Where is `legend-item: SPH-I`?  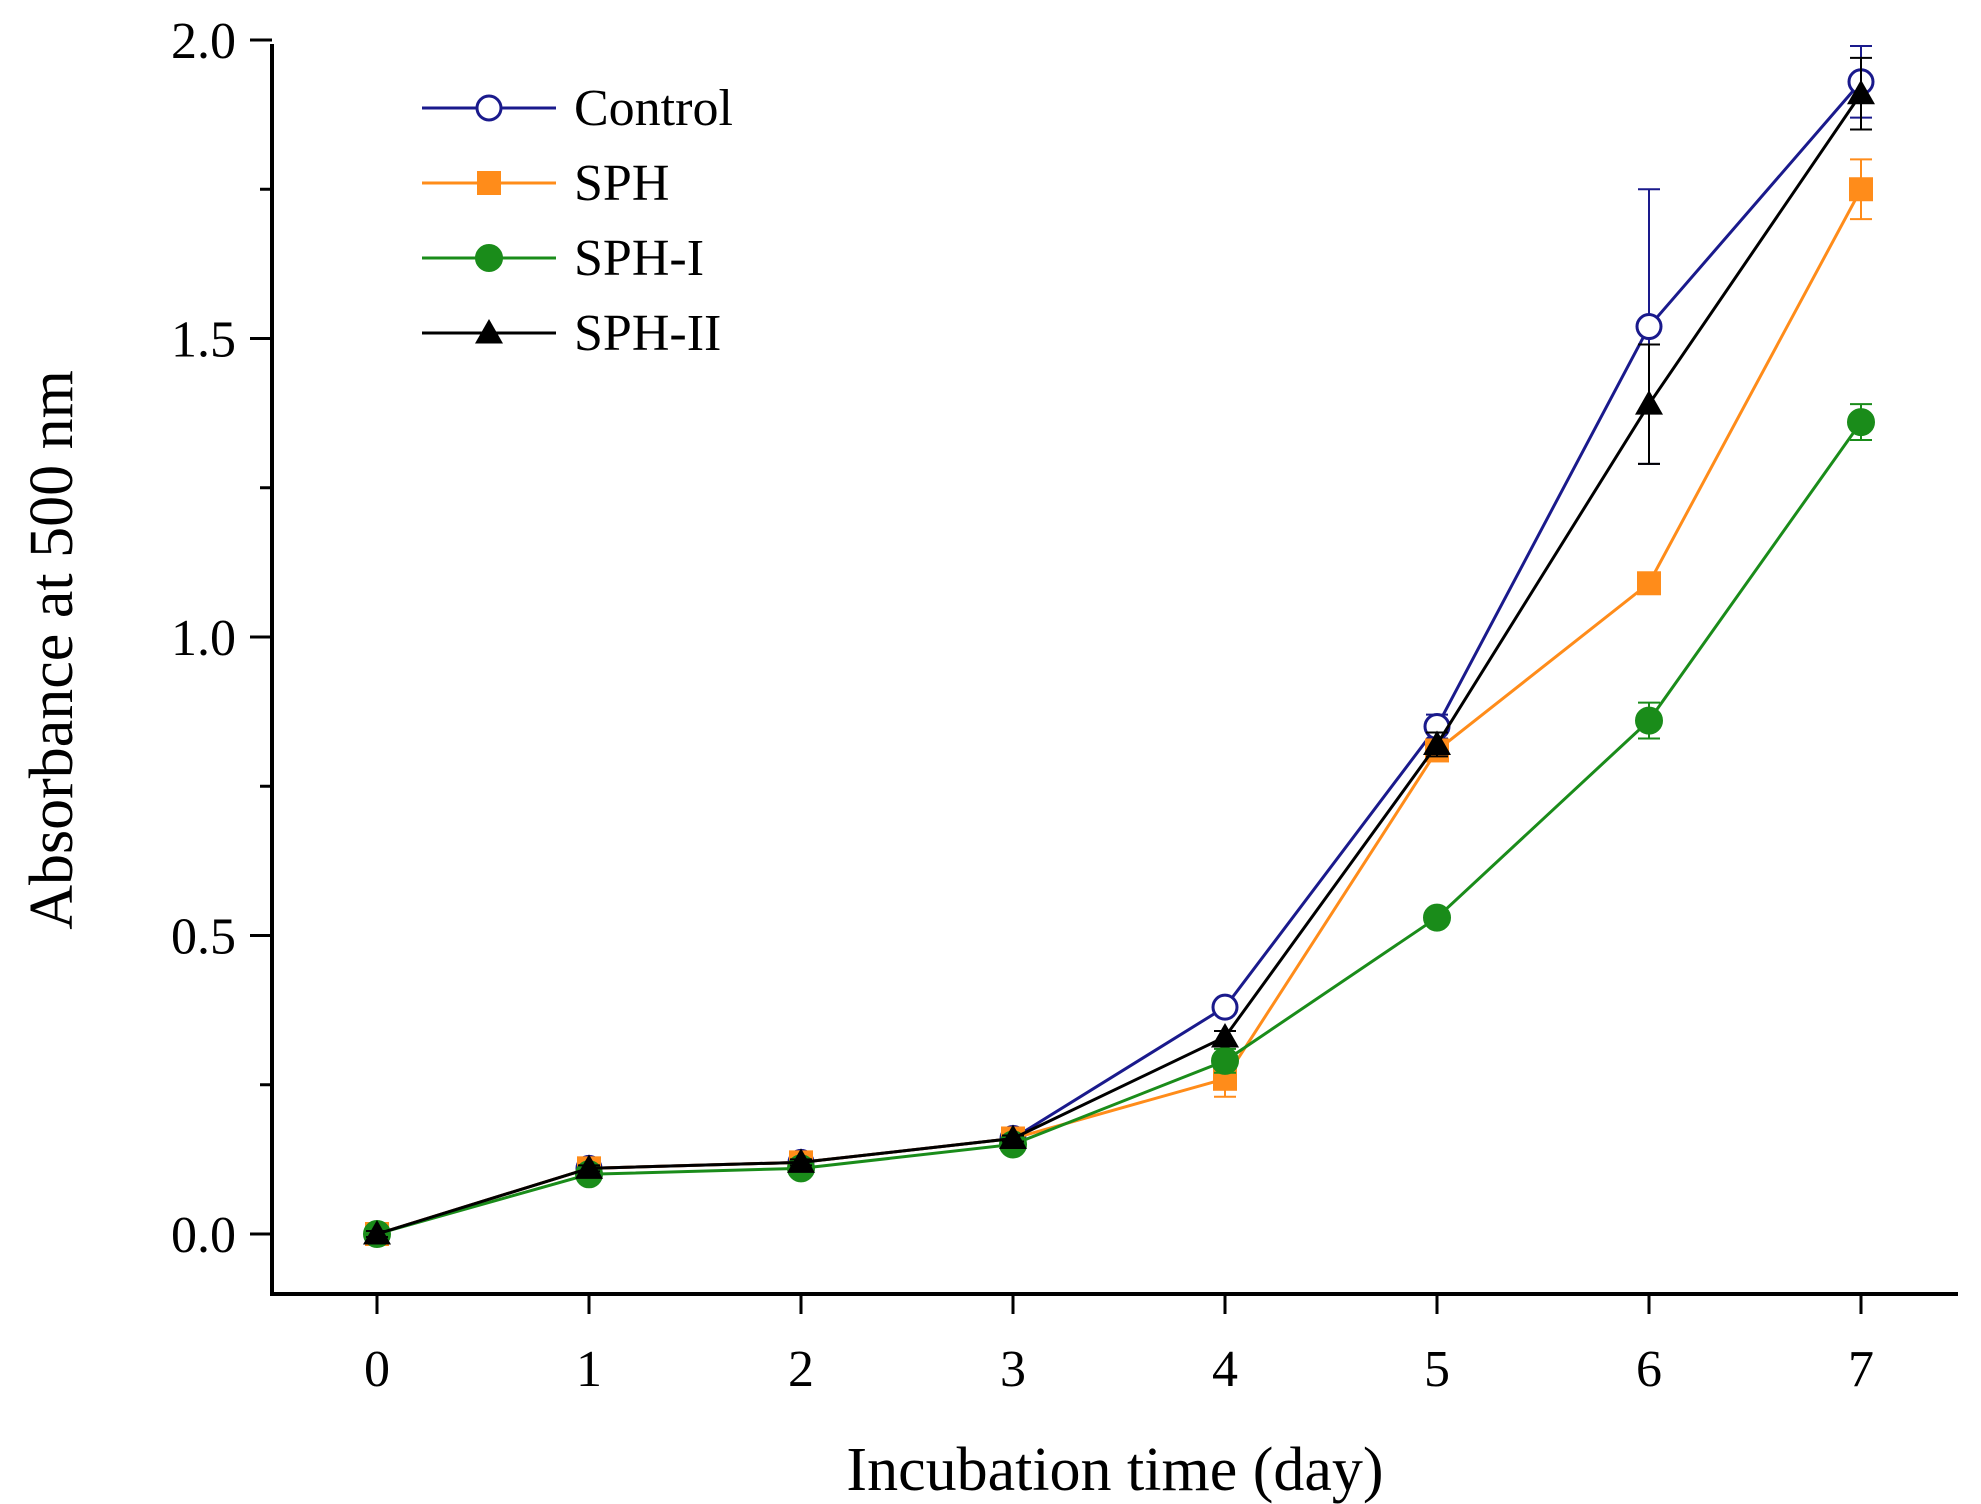
legend-item: SPH-I is located at coordinates (563, 258).